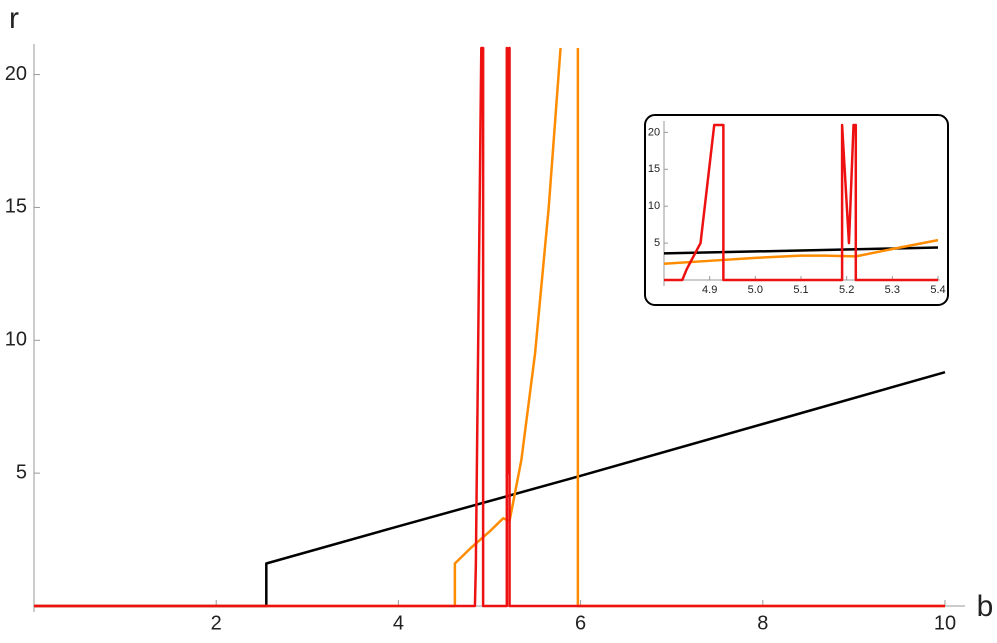  Describe the element at coordinates (216, 623) in the screenshot. I see `x-tick-label: 2` at that location.